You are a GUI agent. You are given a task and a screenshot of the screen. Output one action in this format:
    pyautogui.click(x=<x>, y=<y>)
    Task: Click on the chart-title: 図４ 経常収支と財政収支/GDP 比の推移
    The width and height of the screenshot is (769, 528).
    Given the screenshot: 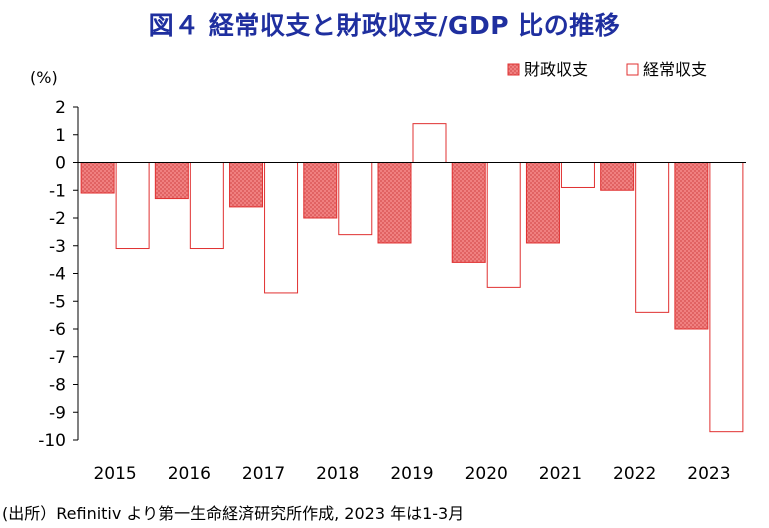 What is the action you would take?
    pyautogui.click(x=384, y=25)
    